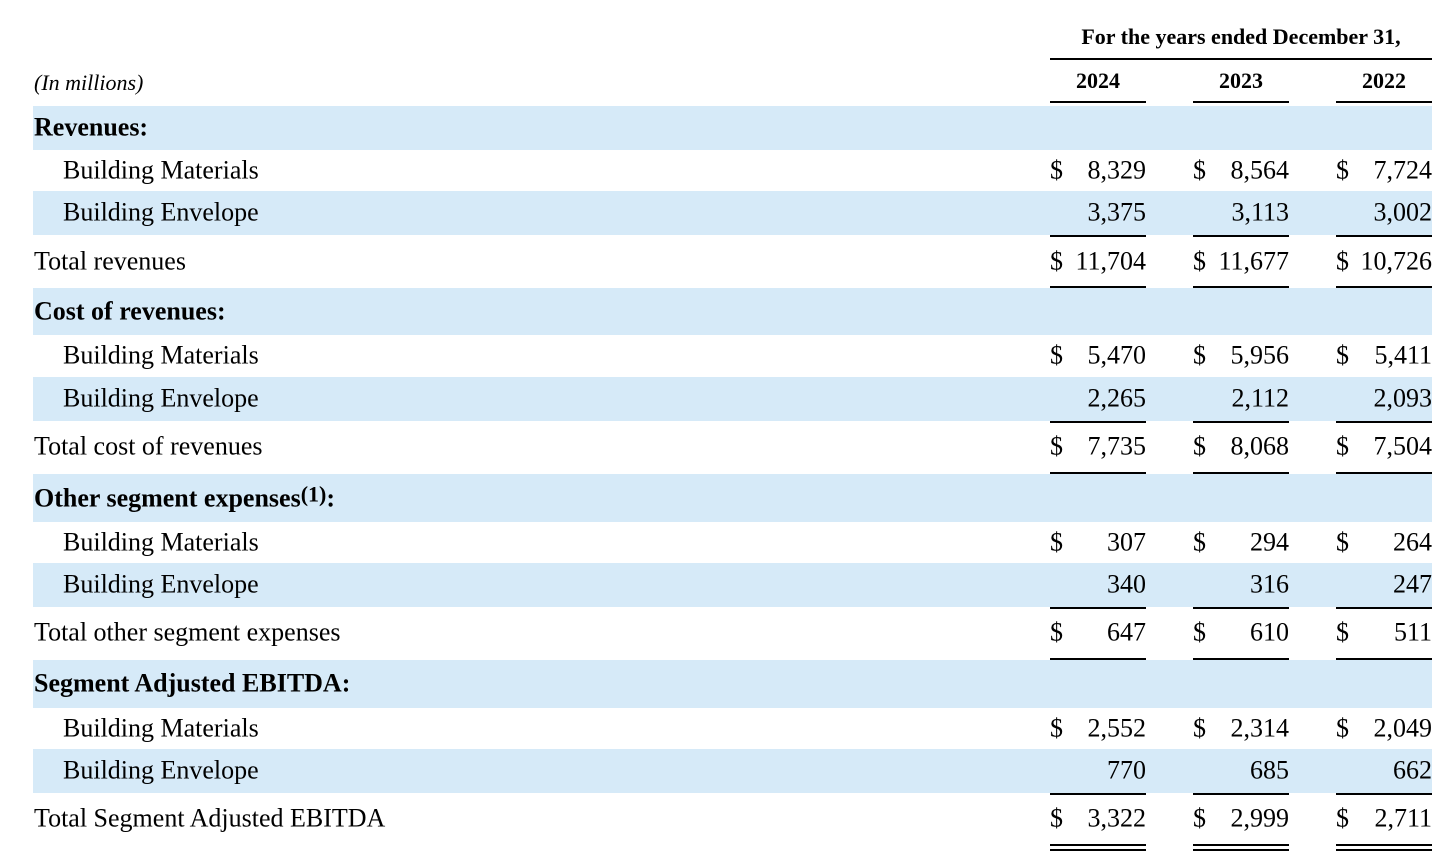 This screenshot has width=1456, height=852. What do you see at coordinates (1260, 212) in the screenshot?
I see `value-number: 3,113` at bounding box center [1260, 212].